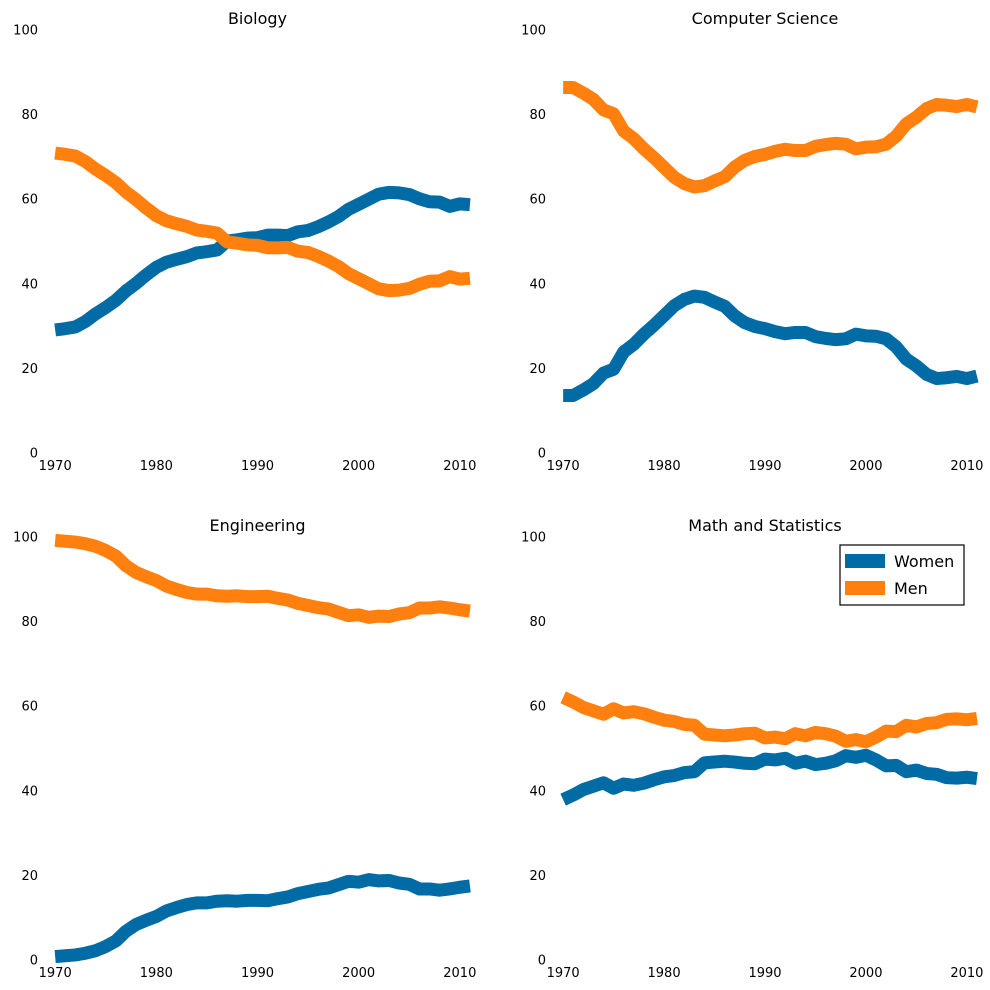 The height and width of the screenshot is (990, 990). I want to click on panel-biology-ytick-80: 80, so click(29, 115).